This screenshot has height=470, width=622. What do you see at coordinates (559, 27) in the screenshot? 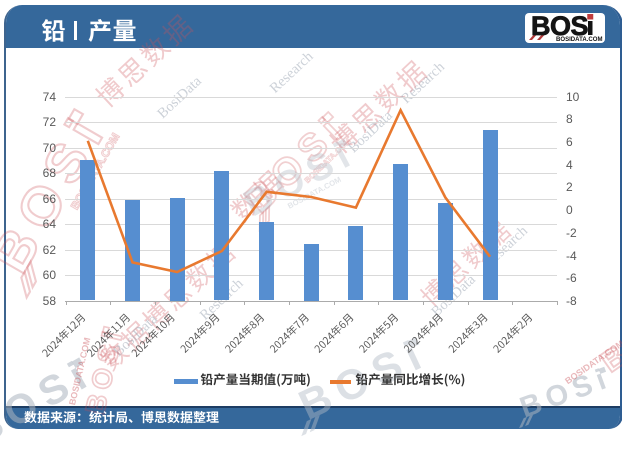
I see `svg-text: BOS` at bounding box center [559, 27].